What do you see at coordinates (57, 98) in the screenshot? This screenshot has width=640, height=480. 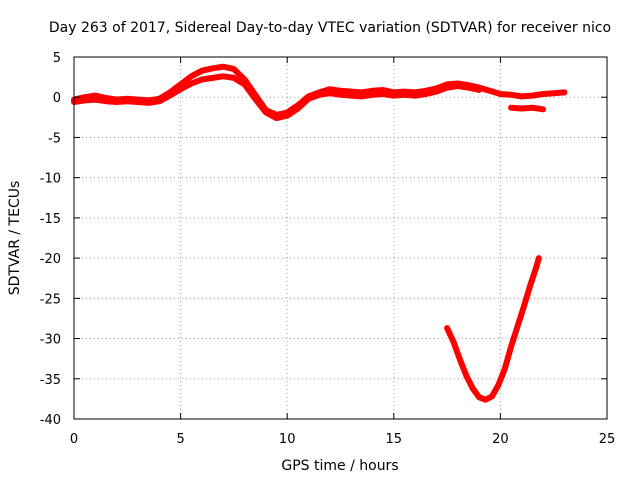 I see `y-tick-label: 0` at bounding box center [57, 98].